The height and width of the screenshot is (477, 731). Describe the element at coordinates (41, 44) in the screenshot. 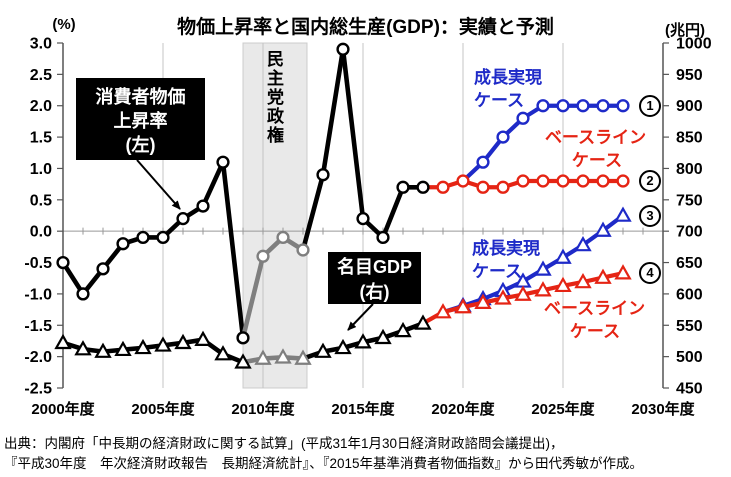

I see `left-axis-tick-label: 3.0` at that location.